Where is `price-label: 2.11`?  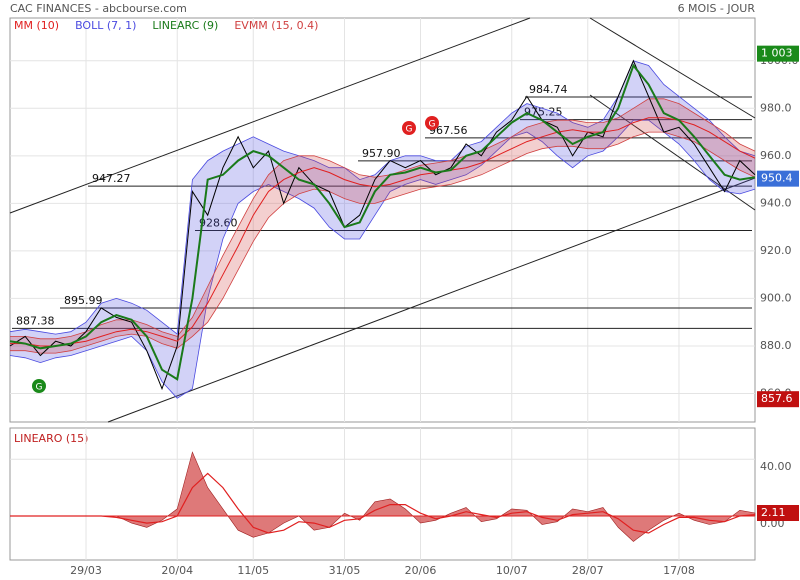
price-label: 2.11 is located at coordinates (773, 512).